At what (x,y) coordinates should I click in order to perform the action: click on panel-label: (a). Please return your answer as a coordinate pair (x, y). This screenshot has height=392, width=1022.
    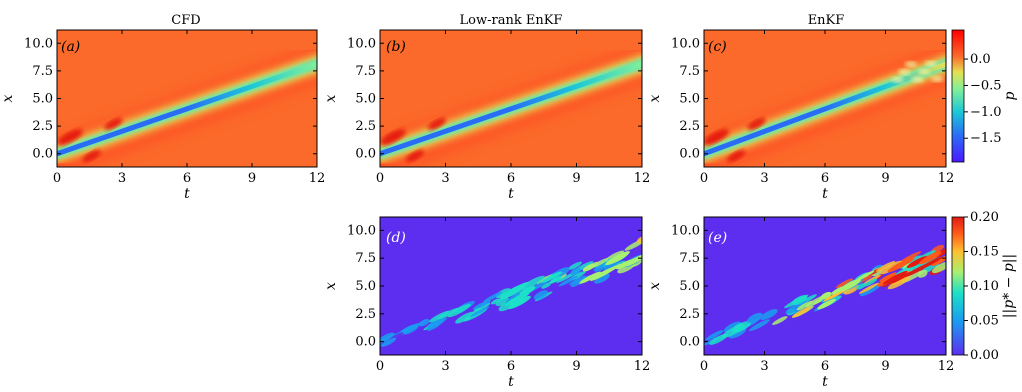
    Looking at the image, I should click on (70, 47).